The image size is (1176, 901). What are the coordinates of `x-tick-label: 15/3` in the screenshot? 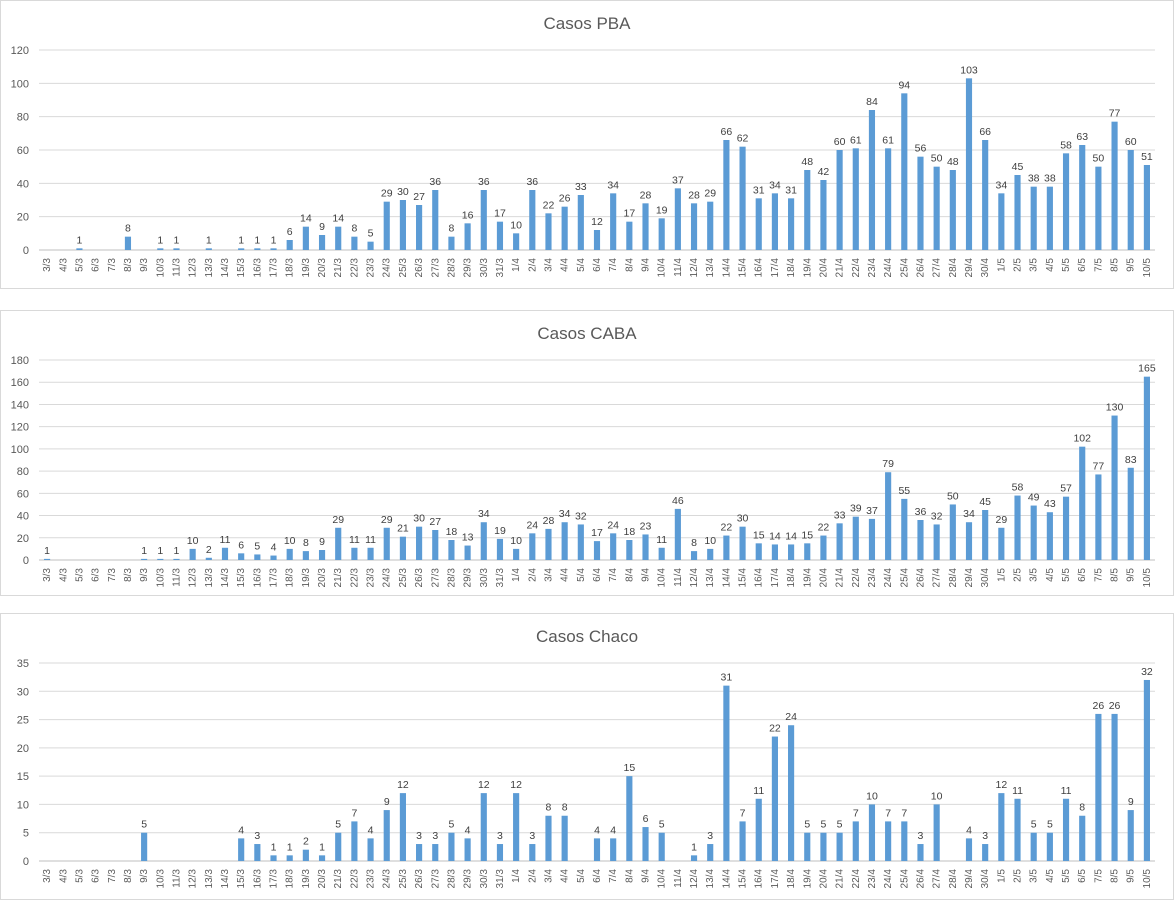 It's located at (241, 268).